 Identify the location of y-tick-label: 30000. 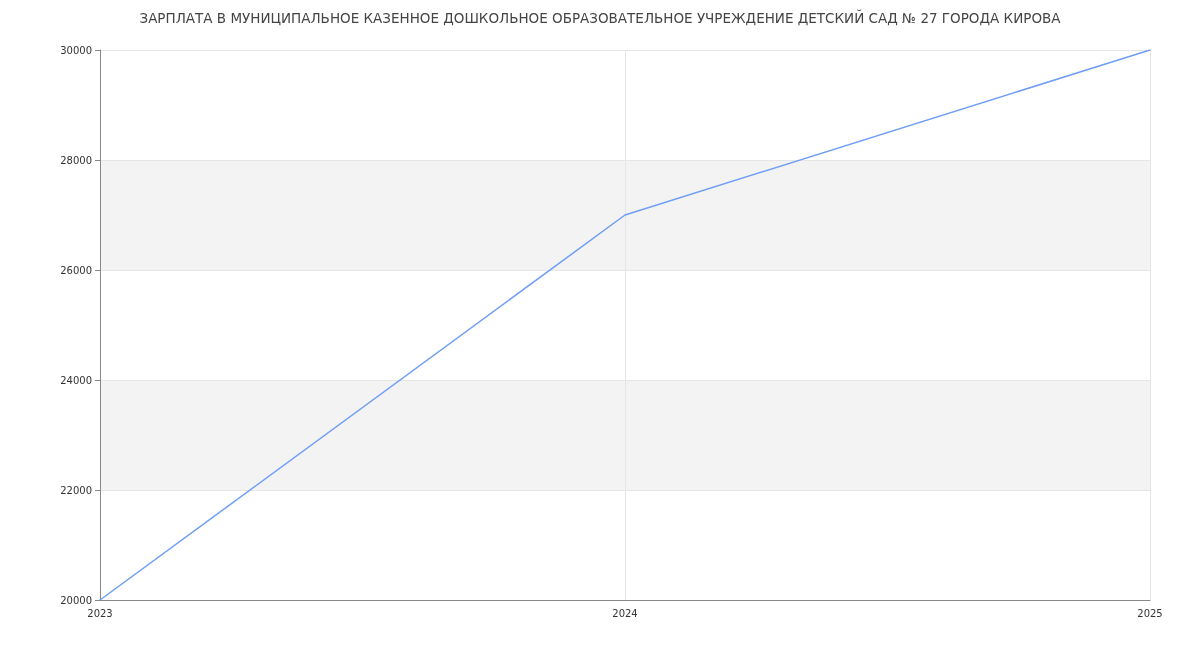
(76, 50).